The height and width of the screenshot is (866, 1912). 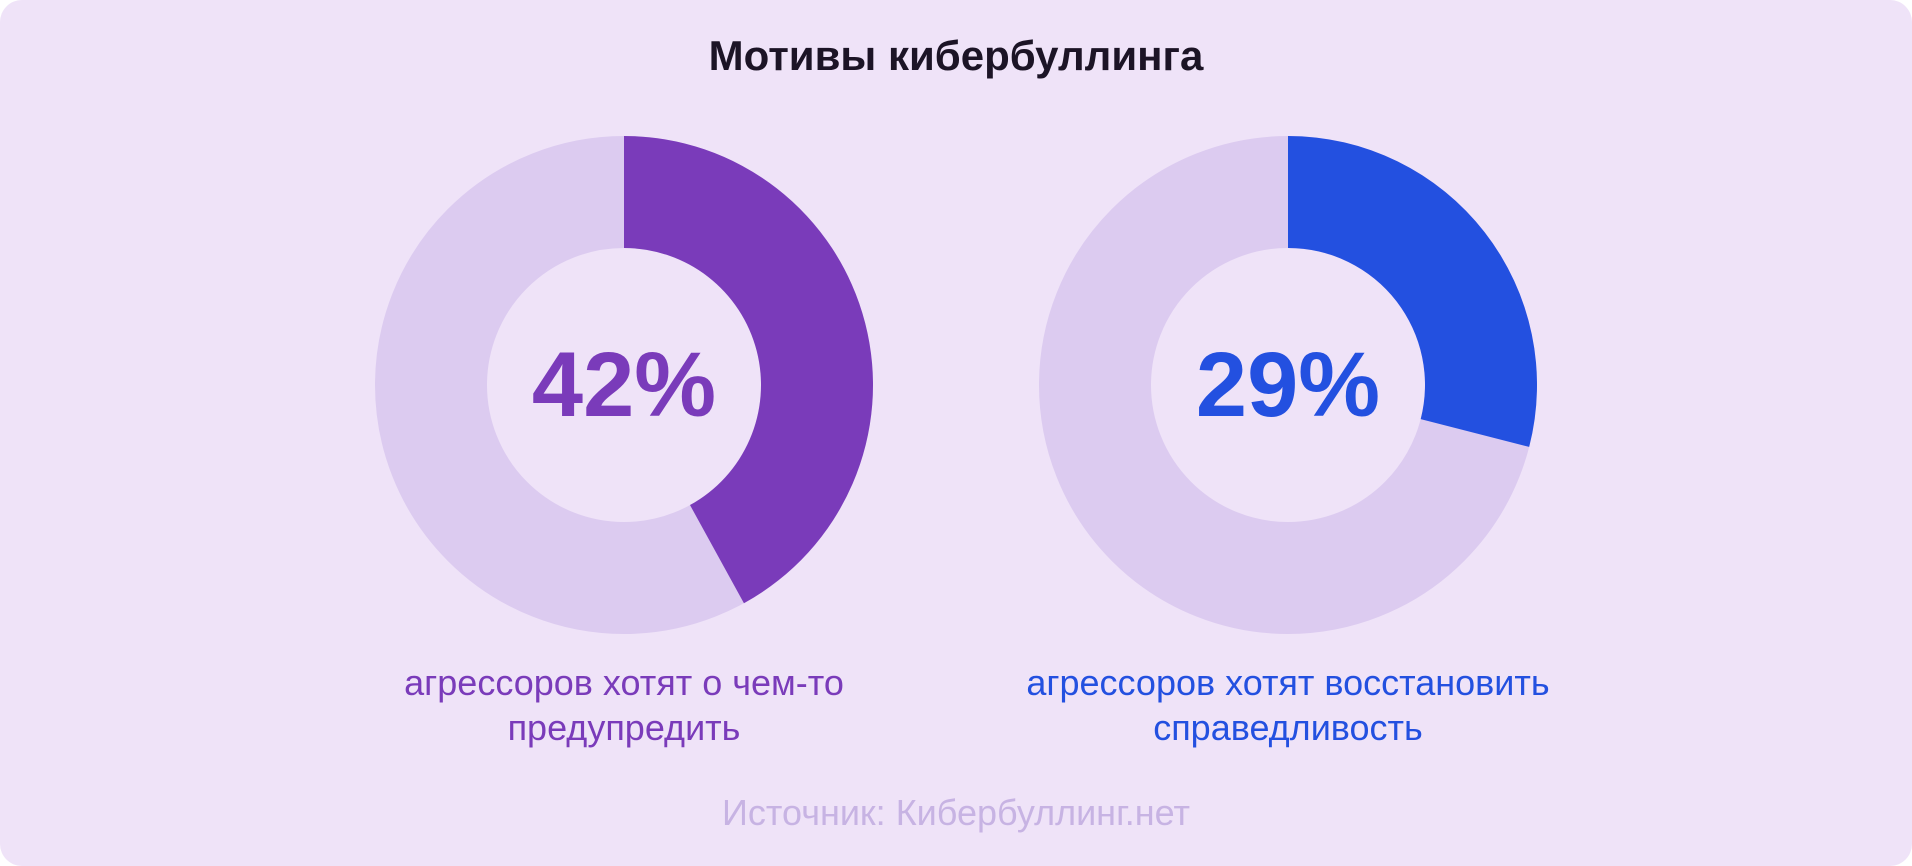 I want to click on caption: агрессоров хотят о чем-то предупредить, so click(x=624, y=705).